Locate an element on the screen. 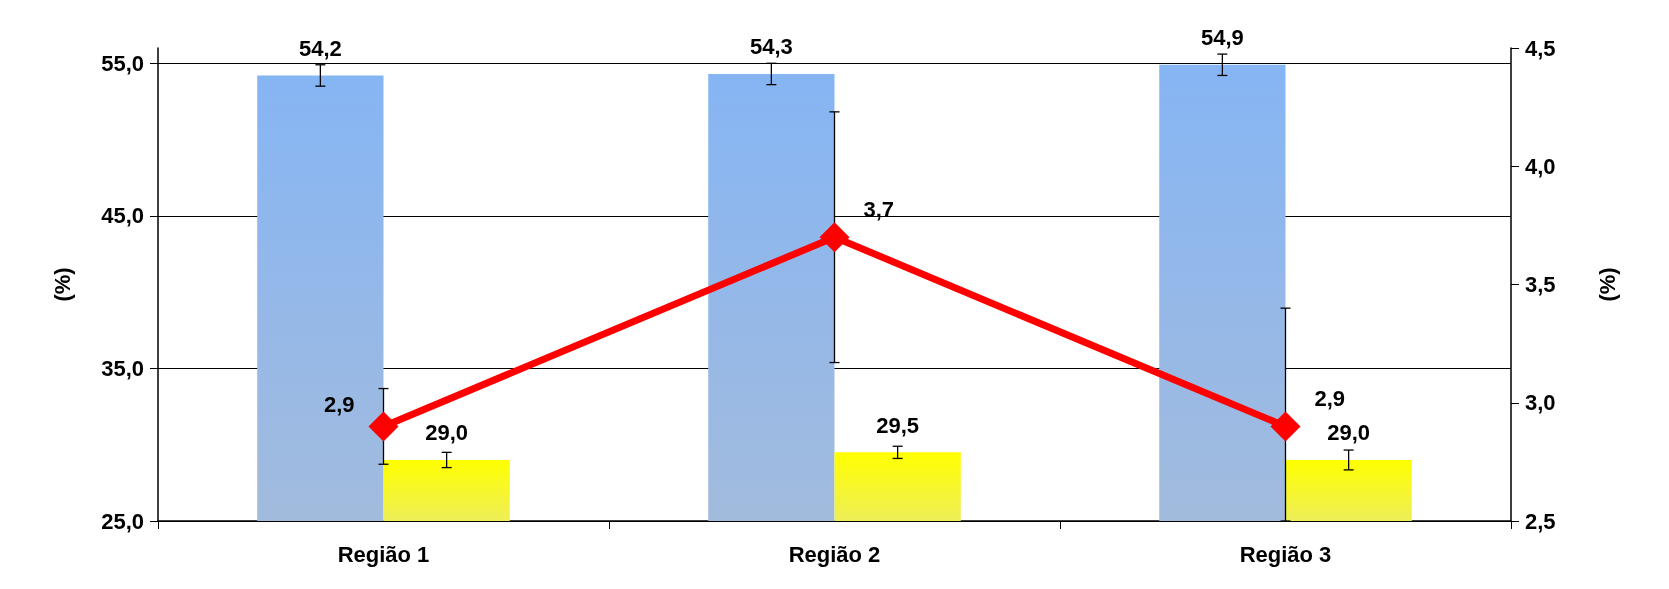  data-label: 54,2 is located at coordinates (320, 48).